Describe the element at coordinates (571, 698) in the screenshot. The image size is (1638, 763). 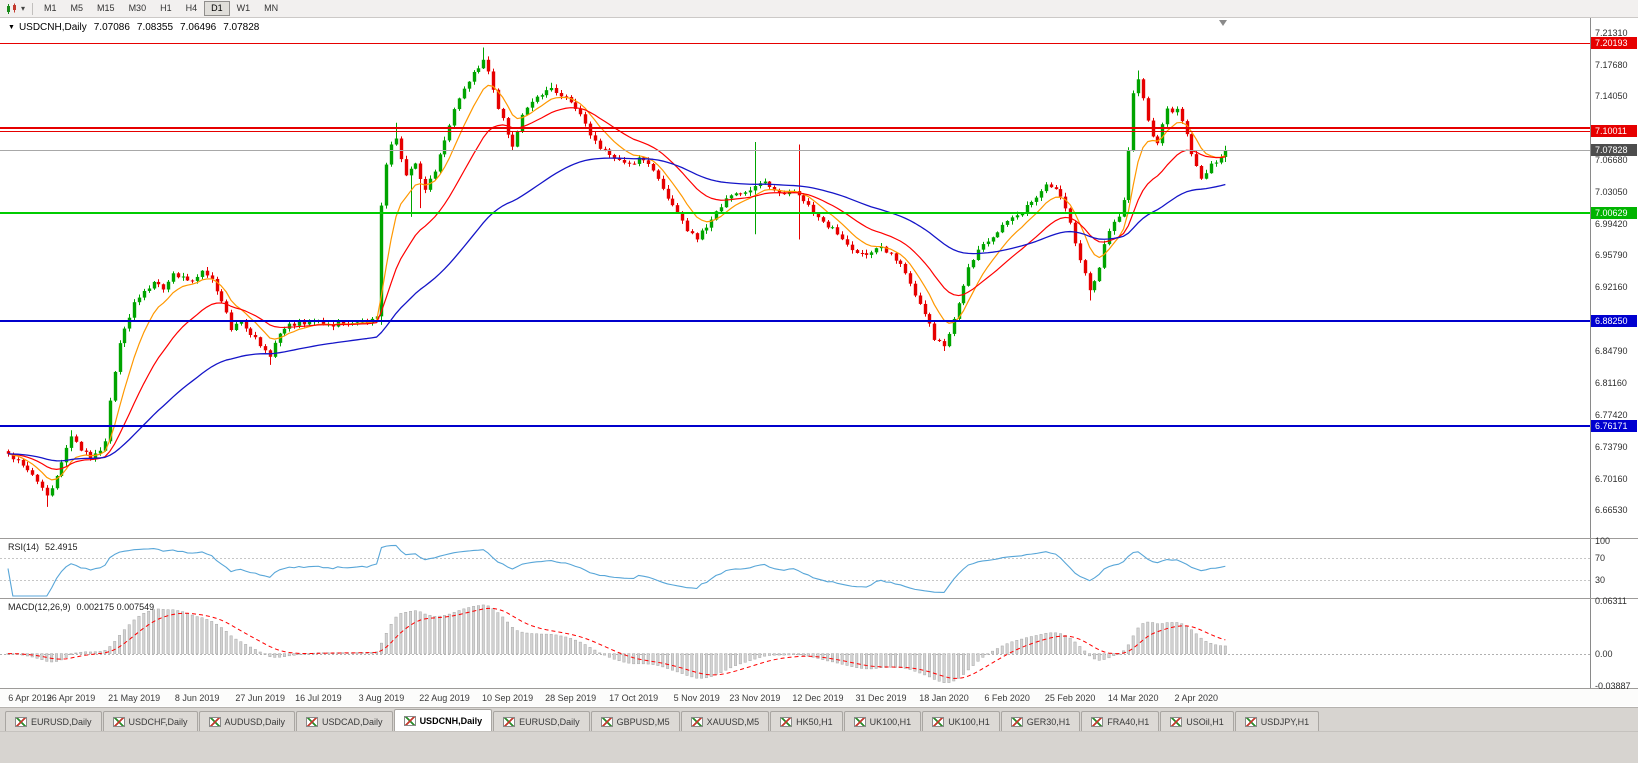
I see `date-label: 28 Sep 2019` at that location.